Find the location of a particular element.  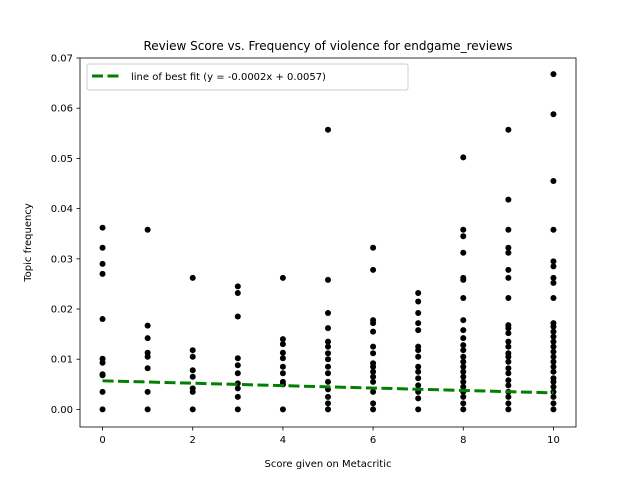

x-tick-label: 4 is located at coordinates (283, 440).